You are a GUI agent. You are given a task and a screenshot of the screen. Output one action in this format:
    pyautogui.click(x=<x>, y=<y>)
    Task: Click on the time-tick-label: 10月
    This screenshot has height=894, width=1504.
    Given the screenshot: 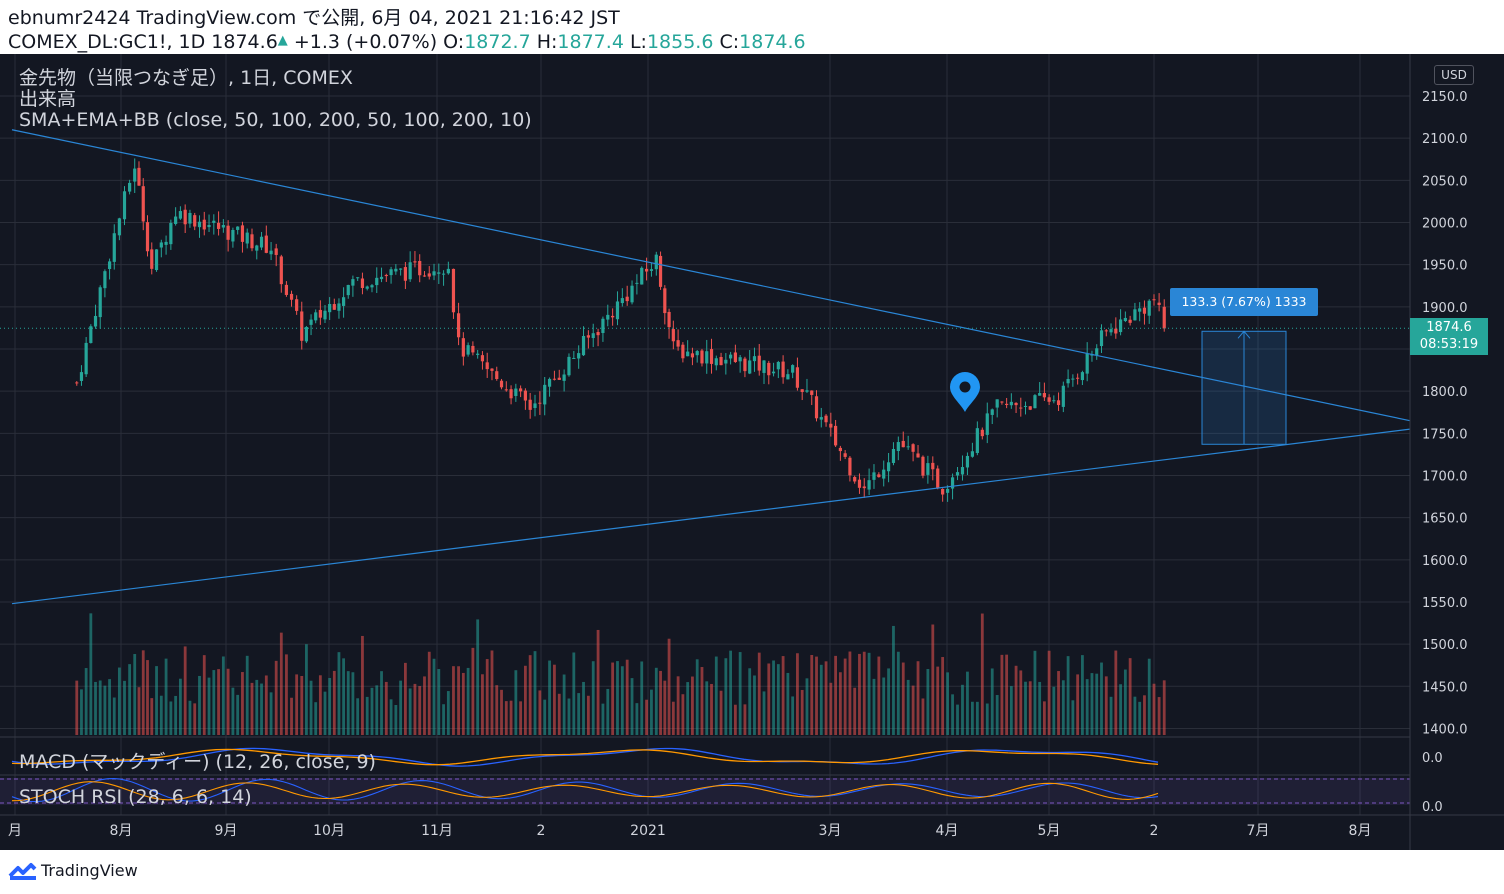 What is the action you would take?
    pyautogui.click(x=329, y=831)
    